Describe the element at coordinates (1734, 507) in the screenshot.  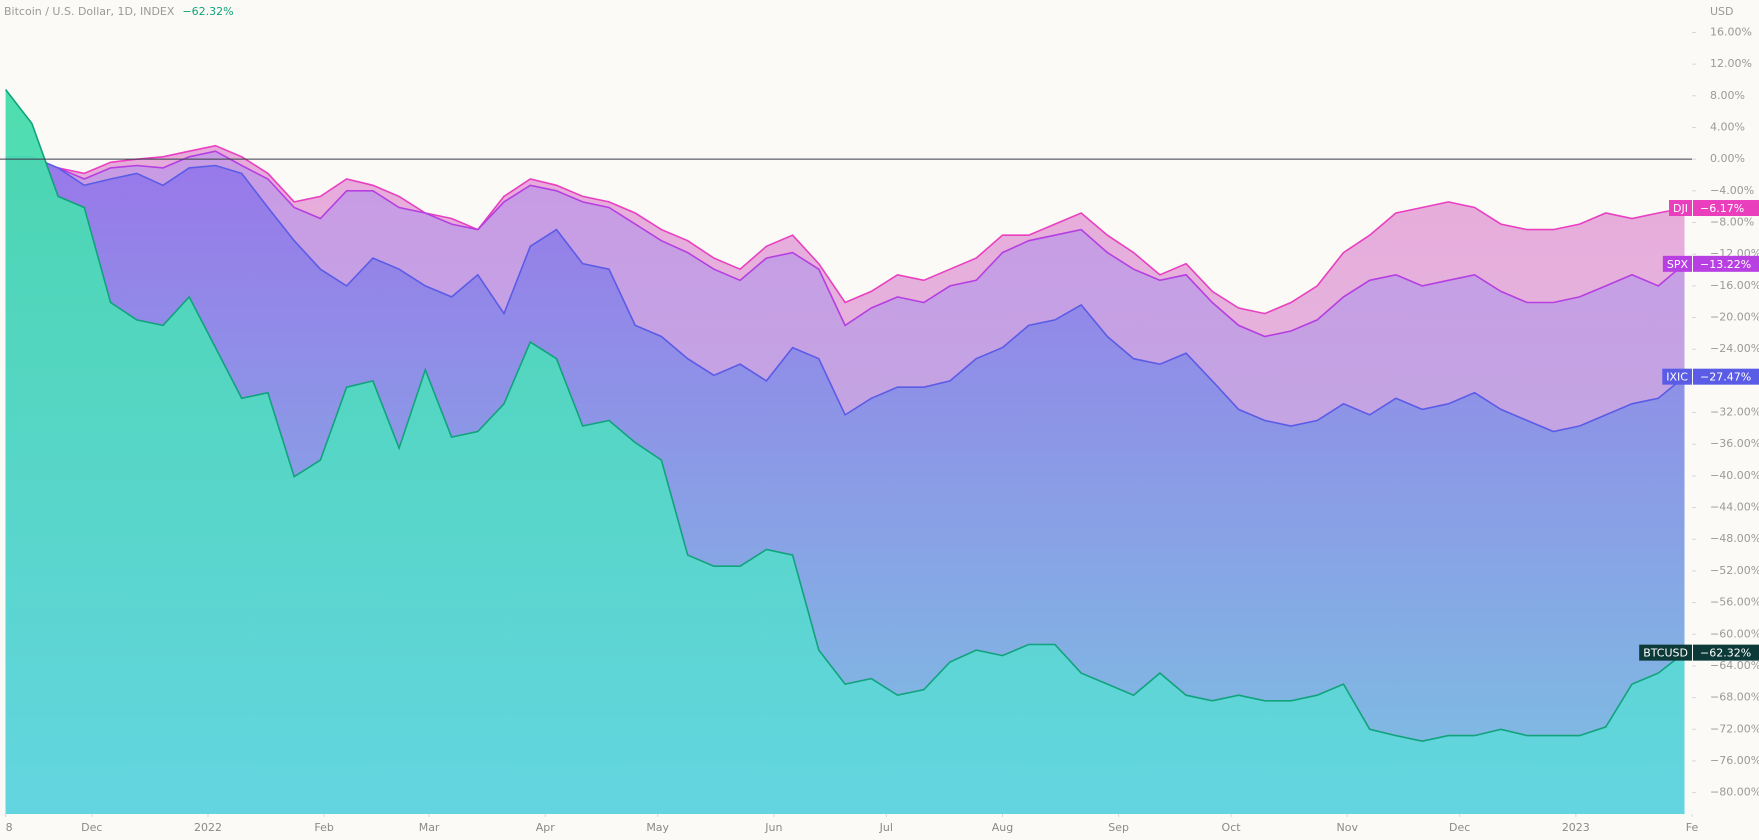
I see `y-tick-label: −44.00%` at that location.